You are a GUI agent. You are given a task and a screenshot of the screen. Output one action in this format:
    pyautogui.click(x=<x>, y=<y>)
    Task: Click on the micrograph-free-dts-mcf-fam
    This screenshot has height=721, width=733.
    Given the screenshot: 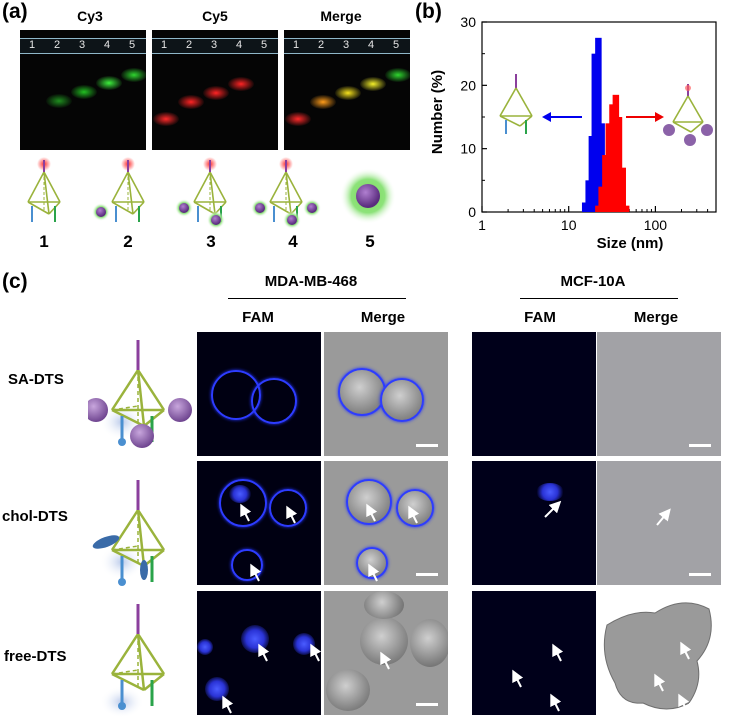 What is the action you would take?
    pyautogui.click(x=534, y=653)
    